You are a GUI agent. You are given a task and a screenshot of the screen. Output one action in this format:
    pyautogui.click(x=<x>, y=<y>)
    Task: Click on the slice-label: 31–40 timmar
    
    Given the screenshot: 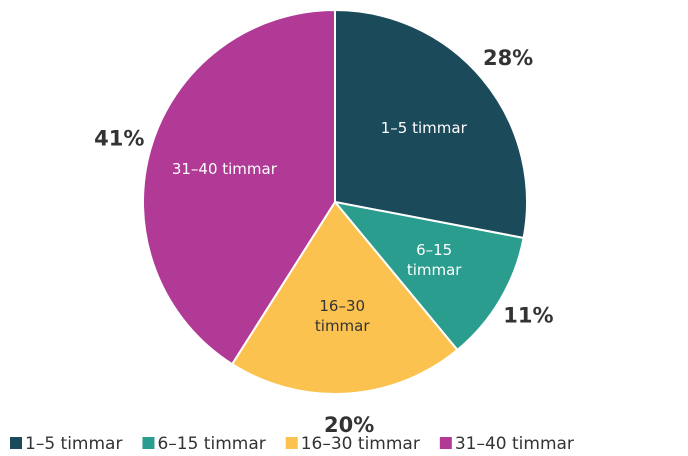 What is the action you would take?
    pyautogui.click(x=224, y=169)
    